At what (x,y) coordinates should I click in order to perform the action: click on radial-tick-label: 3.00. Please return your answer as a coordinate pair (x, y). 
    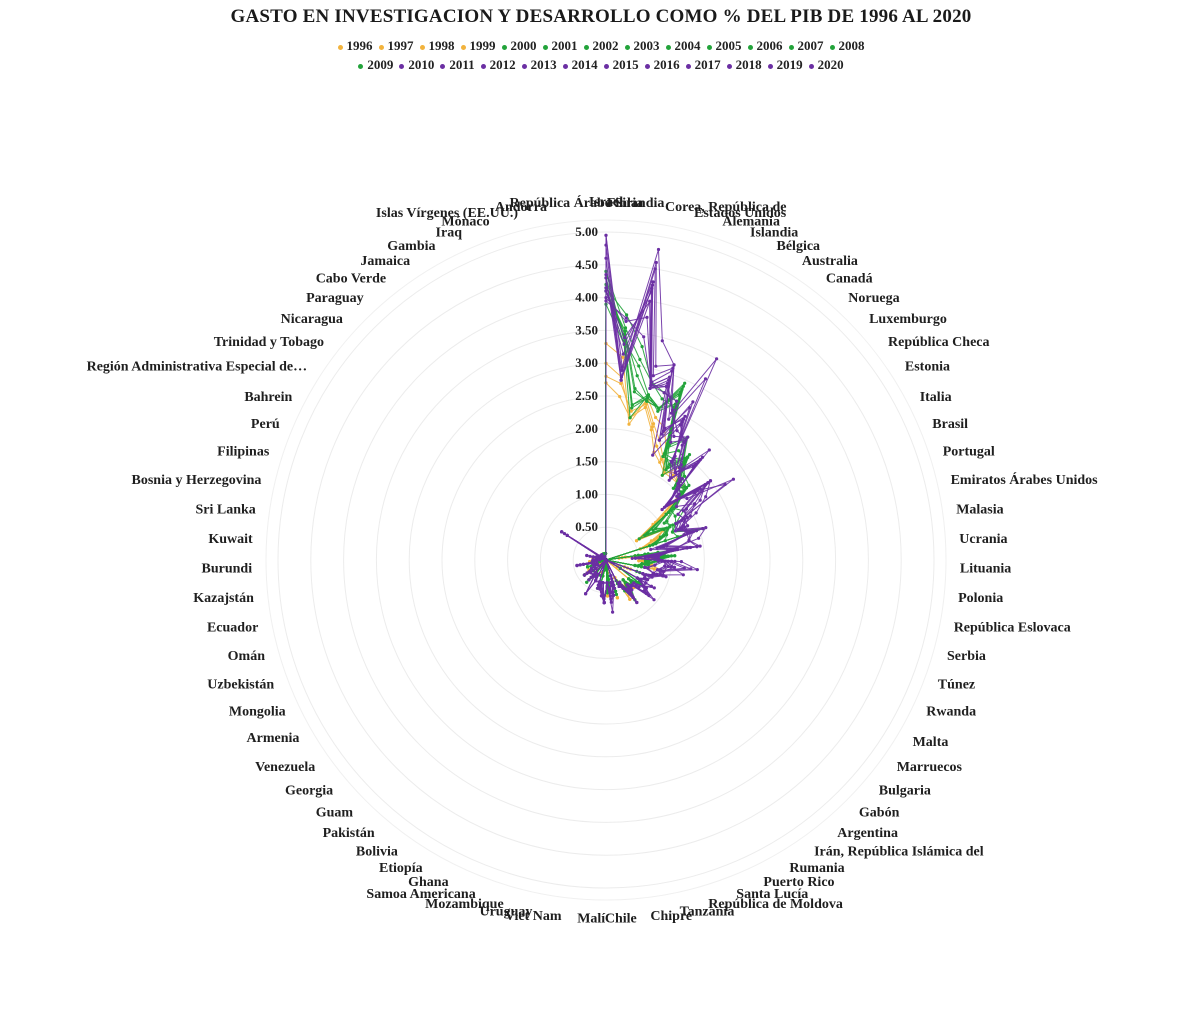
    Looking at the image, I should click on (586, 362).